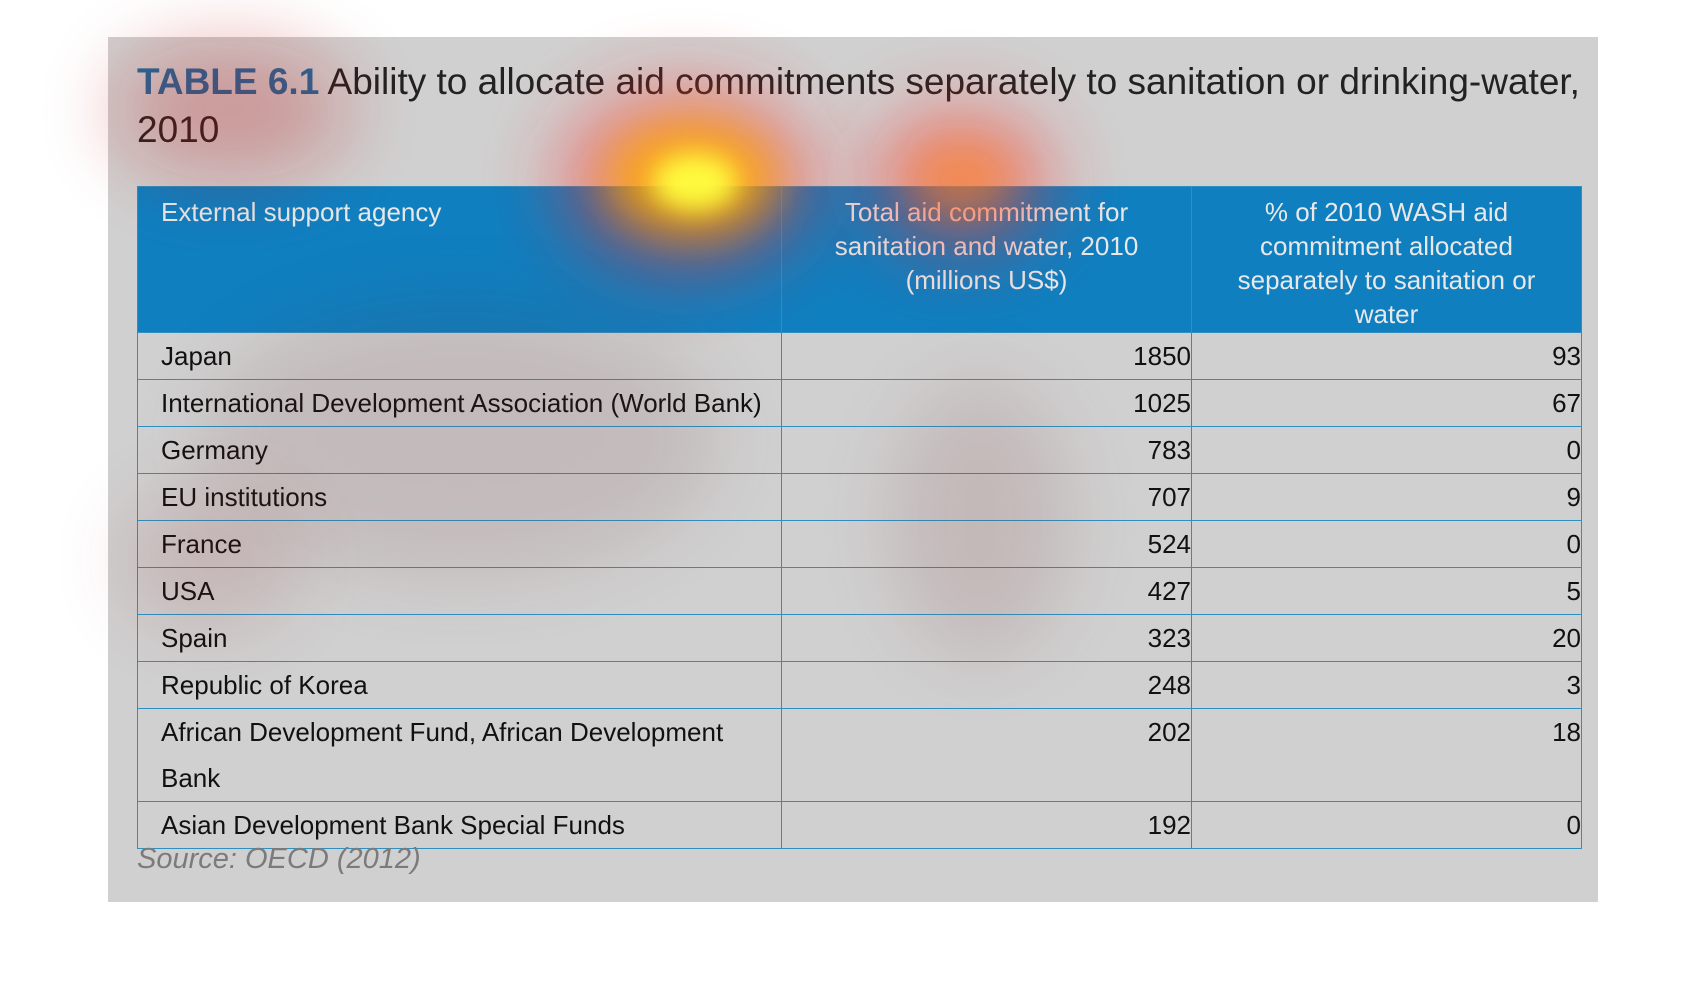 The image size is (1702, 992). I want to click on cell-commitment: 202, so click(986, 755).